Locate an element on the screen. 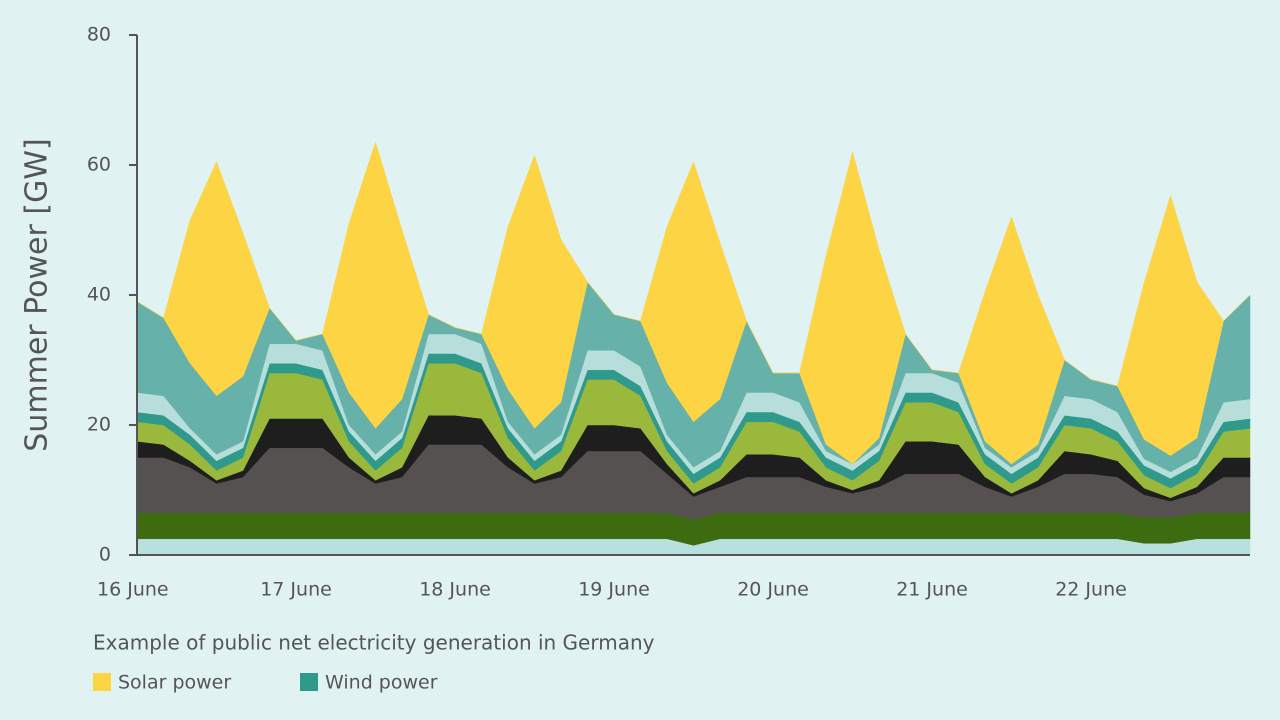 This screenshot has width=1280, height=720. x-tick-label: 19 June is located at coordinates (614, 590).